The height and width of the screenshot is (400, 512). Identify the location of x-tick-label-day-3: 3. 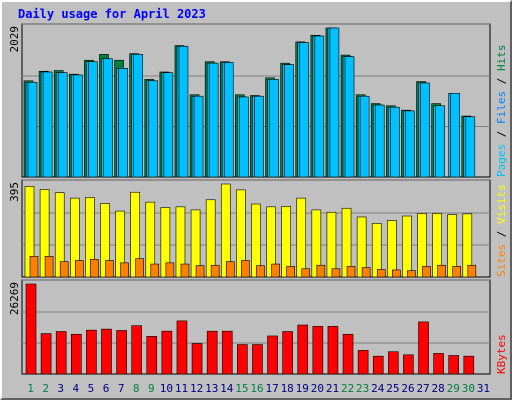
(60, 388).